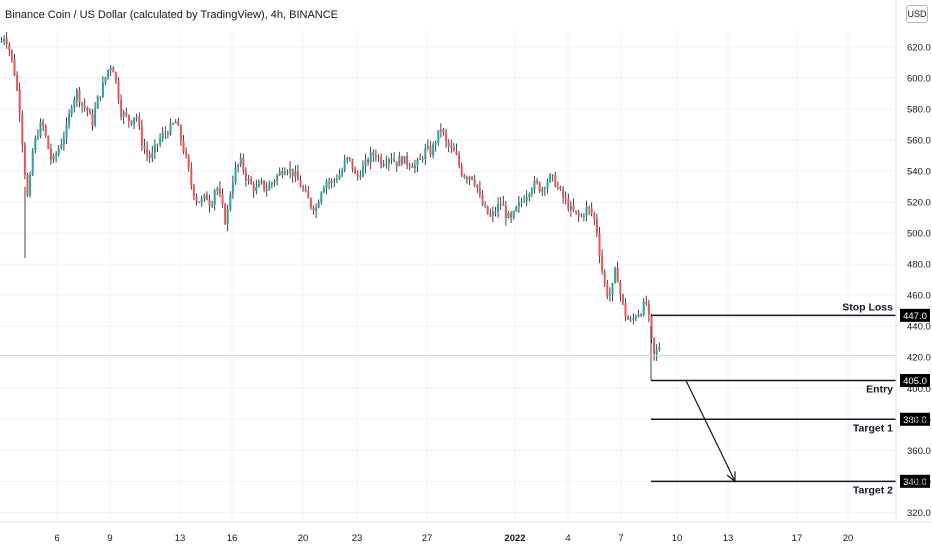 The image size is (932, 550). What do you see at coordinates (915, 482) in the screenshot?
I see `target_2-price-label: 340.0` at bounding box center [915, 482].